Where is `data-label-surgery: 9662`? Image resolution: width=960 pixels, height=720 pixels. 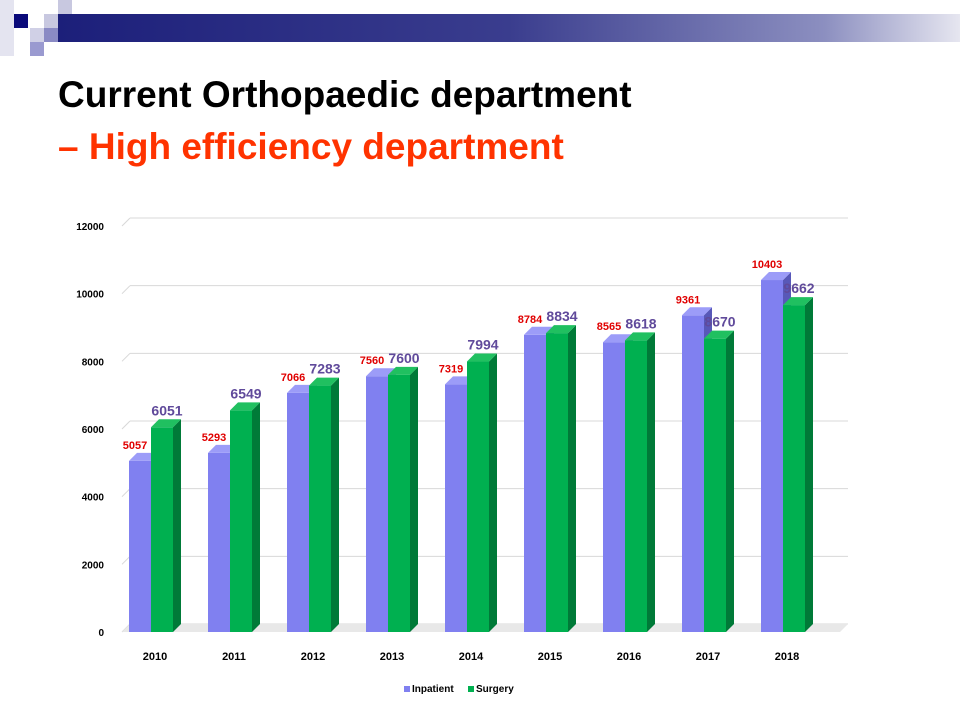 data-label-surgery: 9662 is located at coordinates (798, 288).